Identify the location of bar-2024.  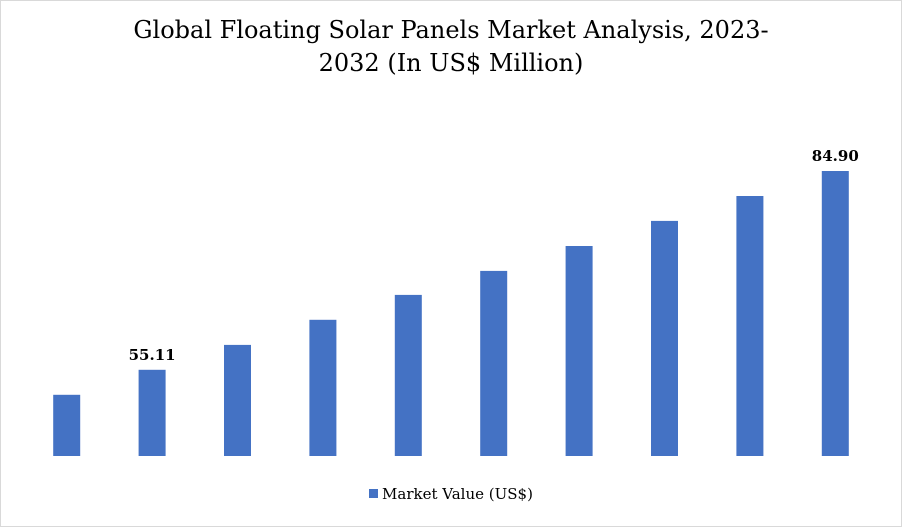
(152, 412).